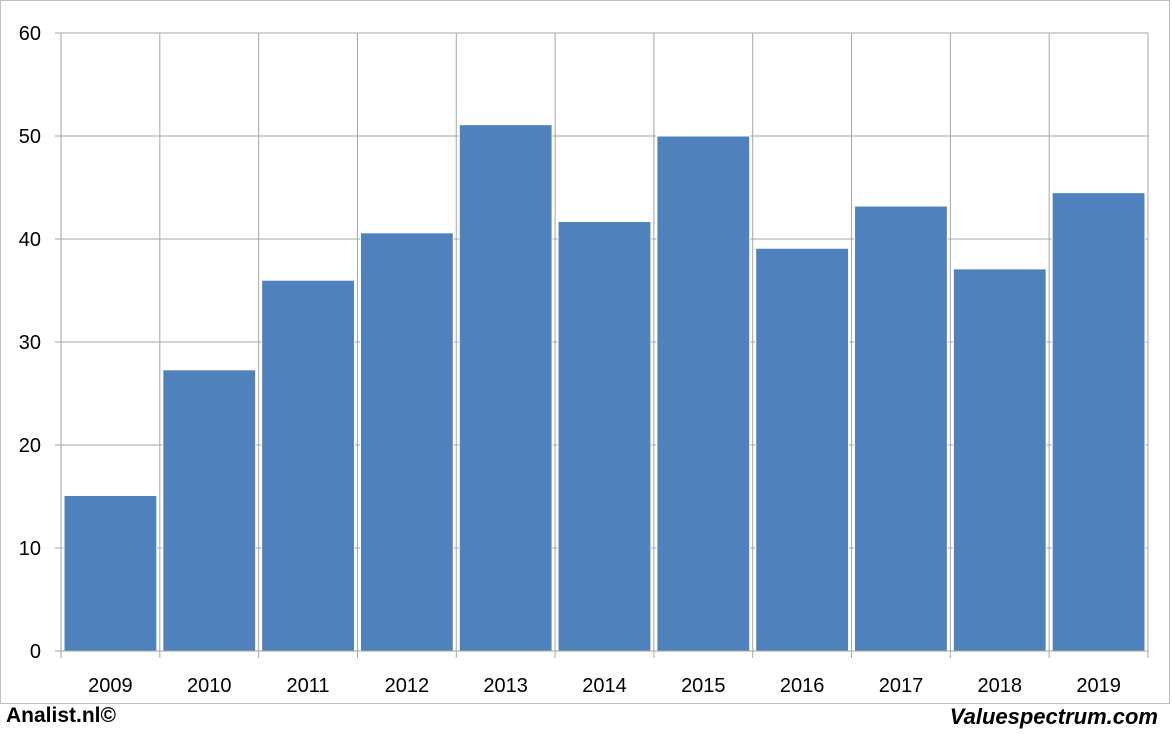 This screenshot has width=1172, height=734. Describe the element at coordinates (30, 343) in the screenshot. I see `y-tick-label: 30` at that location.